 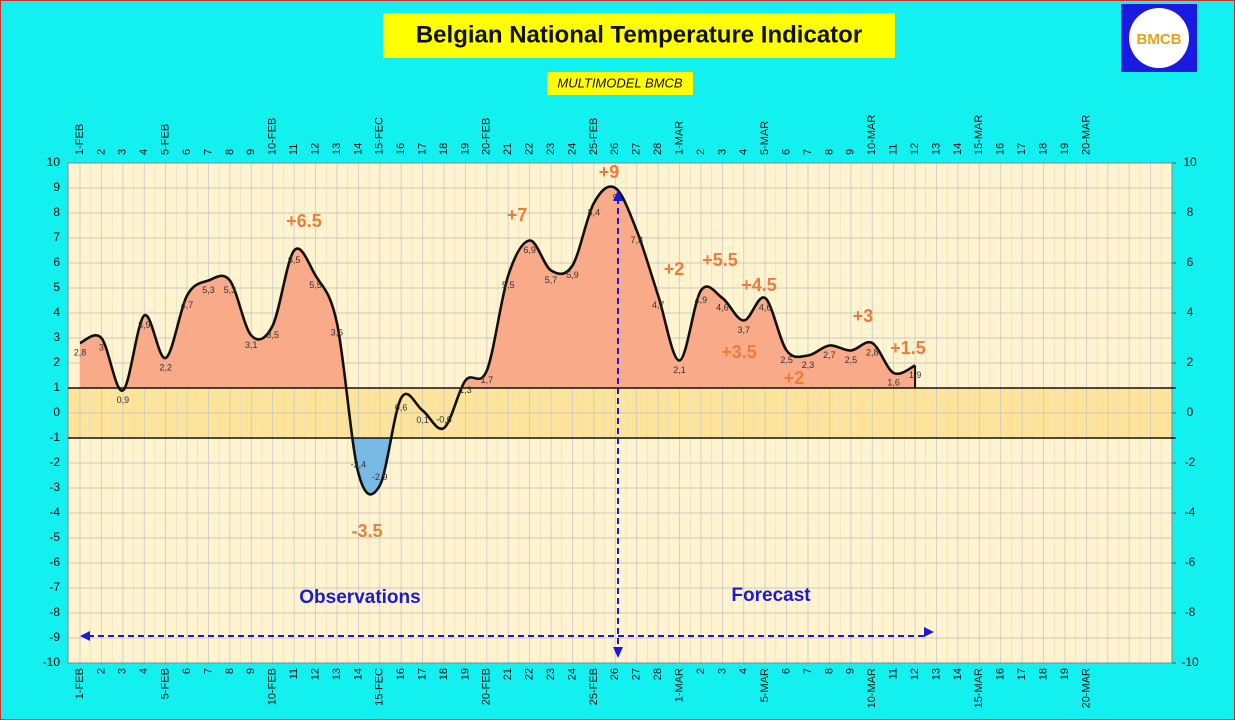 I want to click on value-label: 3,5, so click(x=272, y=335).